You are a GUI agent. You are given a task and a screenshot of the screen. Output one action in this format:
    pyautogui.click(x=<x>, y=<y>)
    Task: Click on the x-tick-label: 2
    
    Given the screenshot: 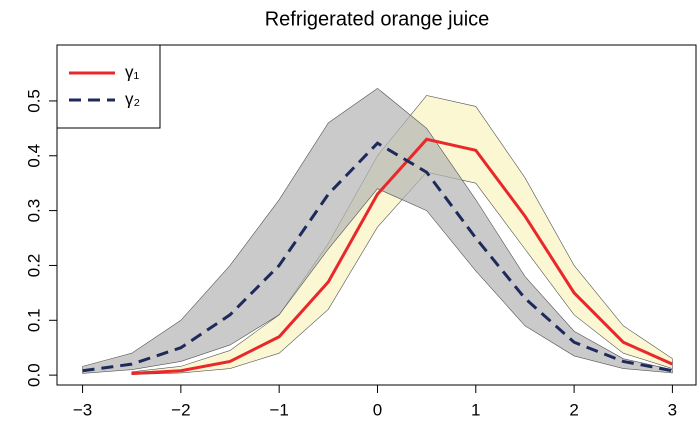 What is the action you would take?
    pyautogui.click(x=573, y=409)
    